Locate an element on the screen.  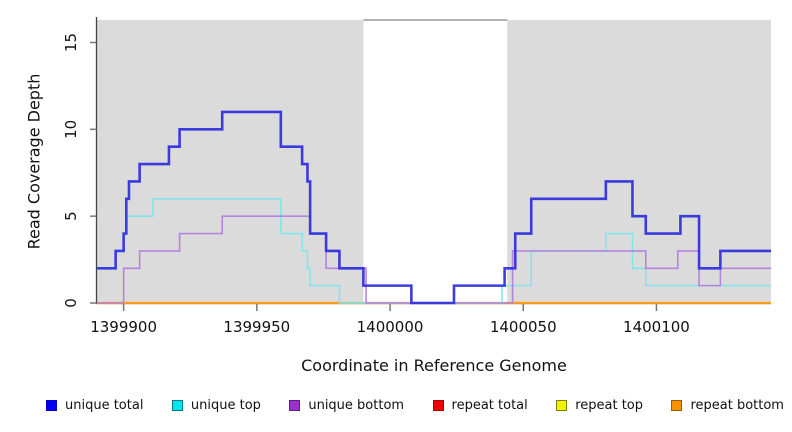
legend-item: unique top is located at coordinates (216, 405).